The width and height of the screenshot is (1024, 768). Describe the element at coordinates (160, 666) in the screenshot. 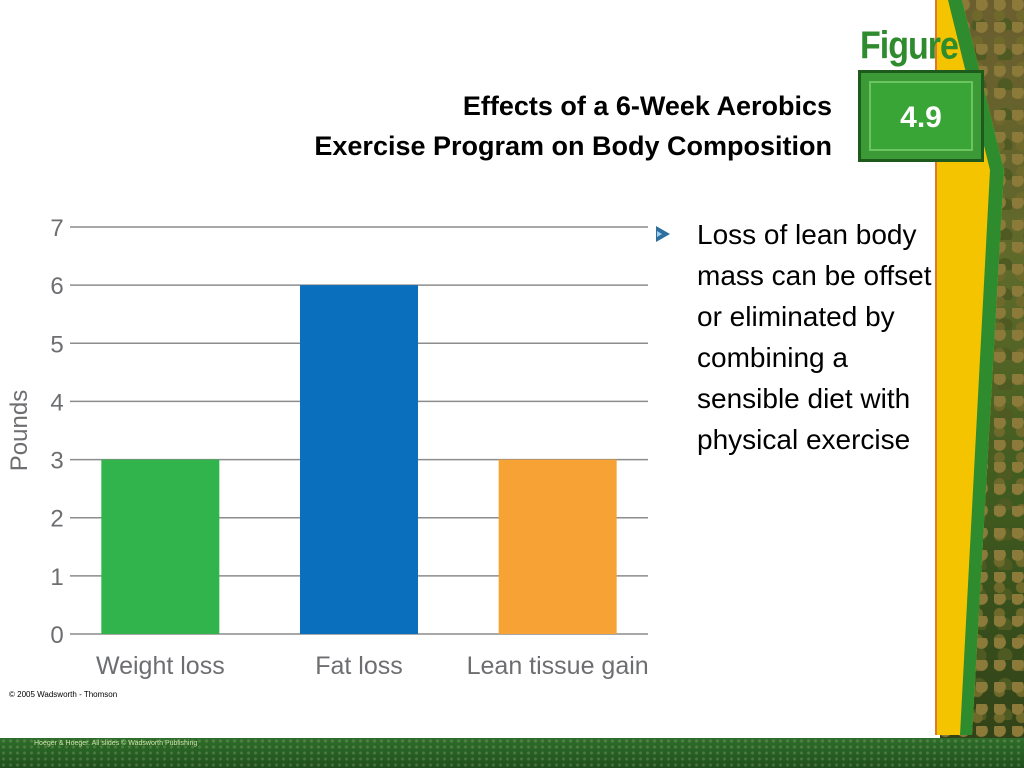

I see `x-category-label: Weight loss` at that location.